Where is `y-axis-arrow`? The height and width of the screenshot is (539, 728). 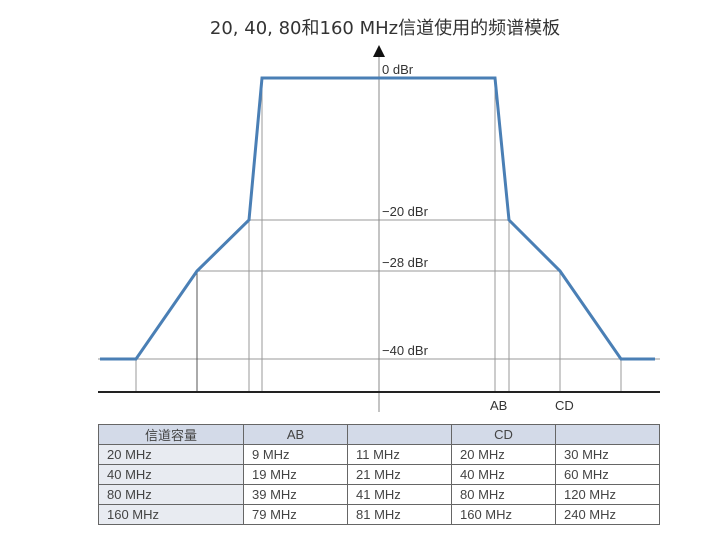
y-axis-arrow is located at coordinates (379, 51).